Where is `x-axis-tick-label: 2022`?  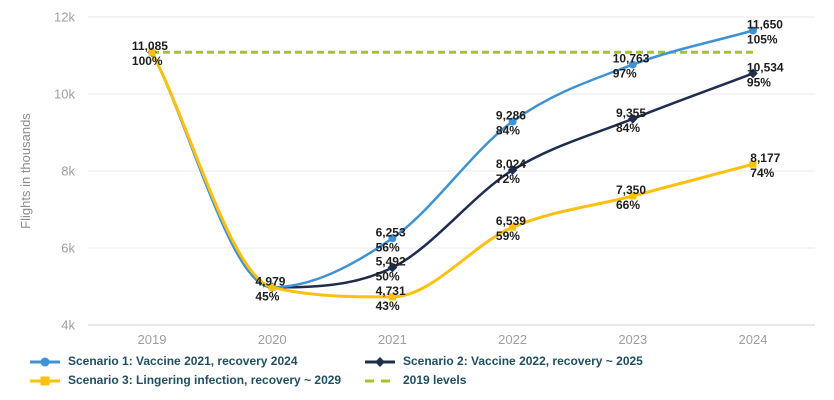 x-axis-tick-label: 2022 is located at coordinates (512, 339).